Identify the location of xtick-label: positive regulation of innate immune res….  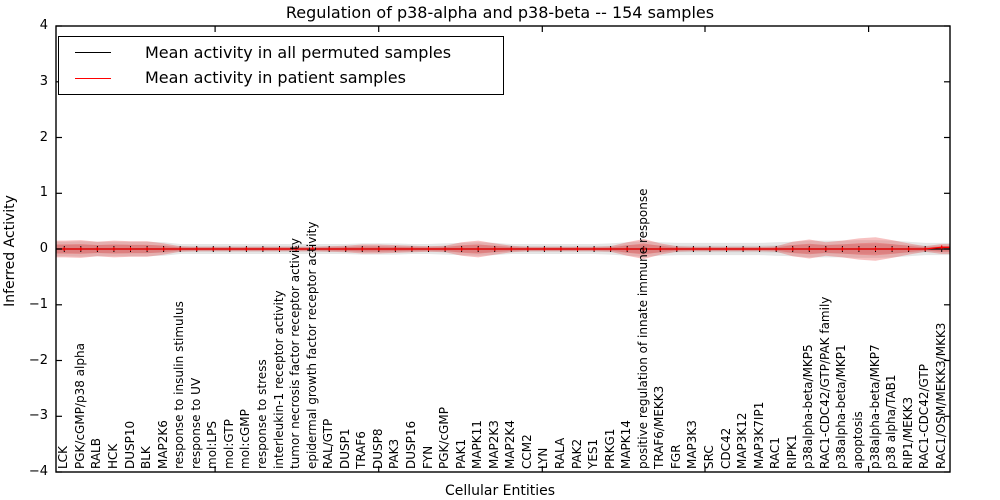
(642, 328).